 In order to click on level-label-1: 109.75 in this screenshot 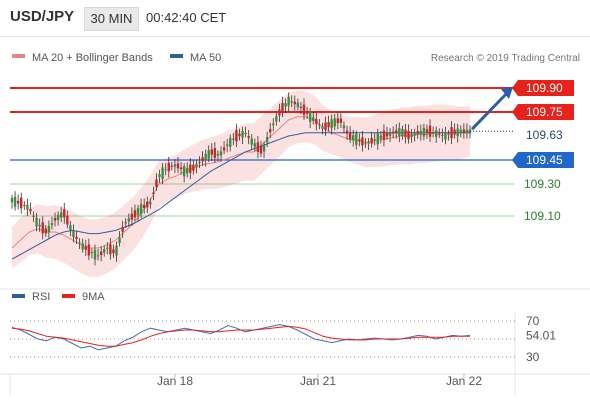, I will do `click(544, 112)`.